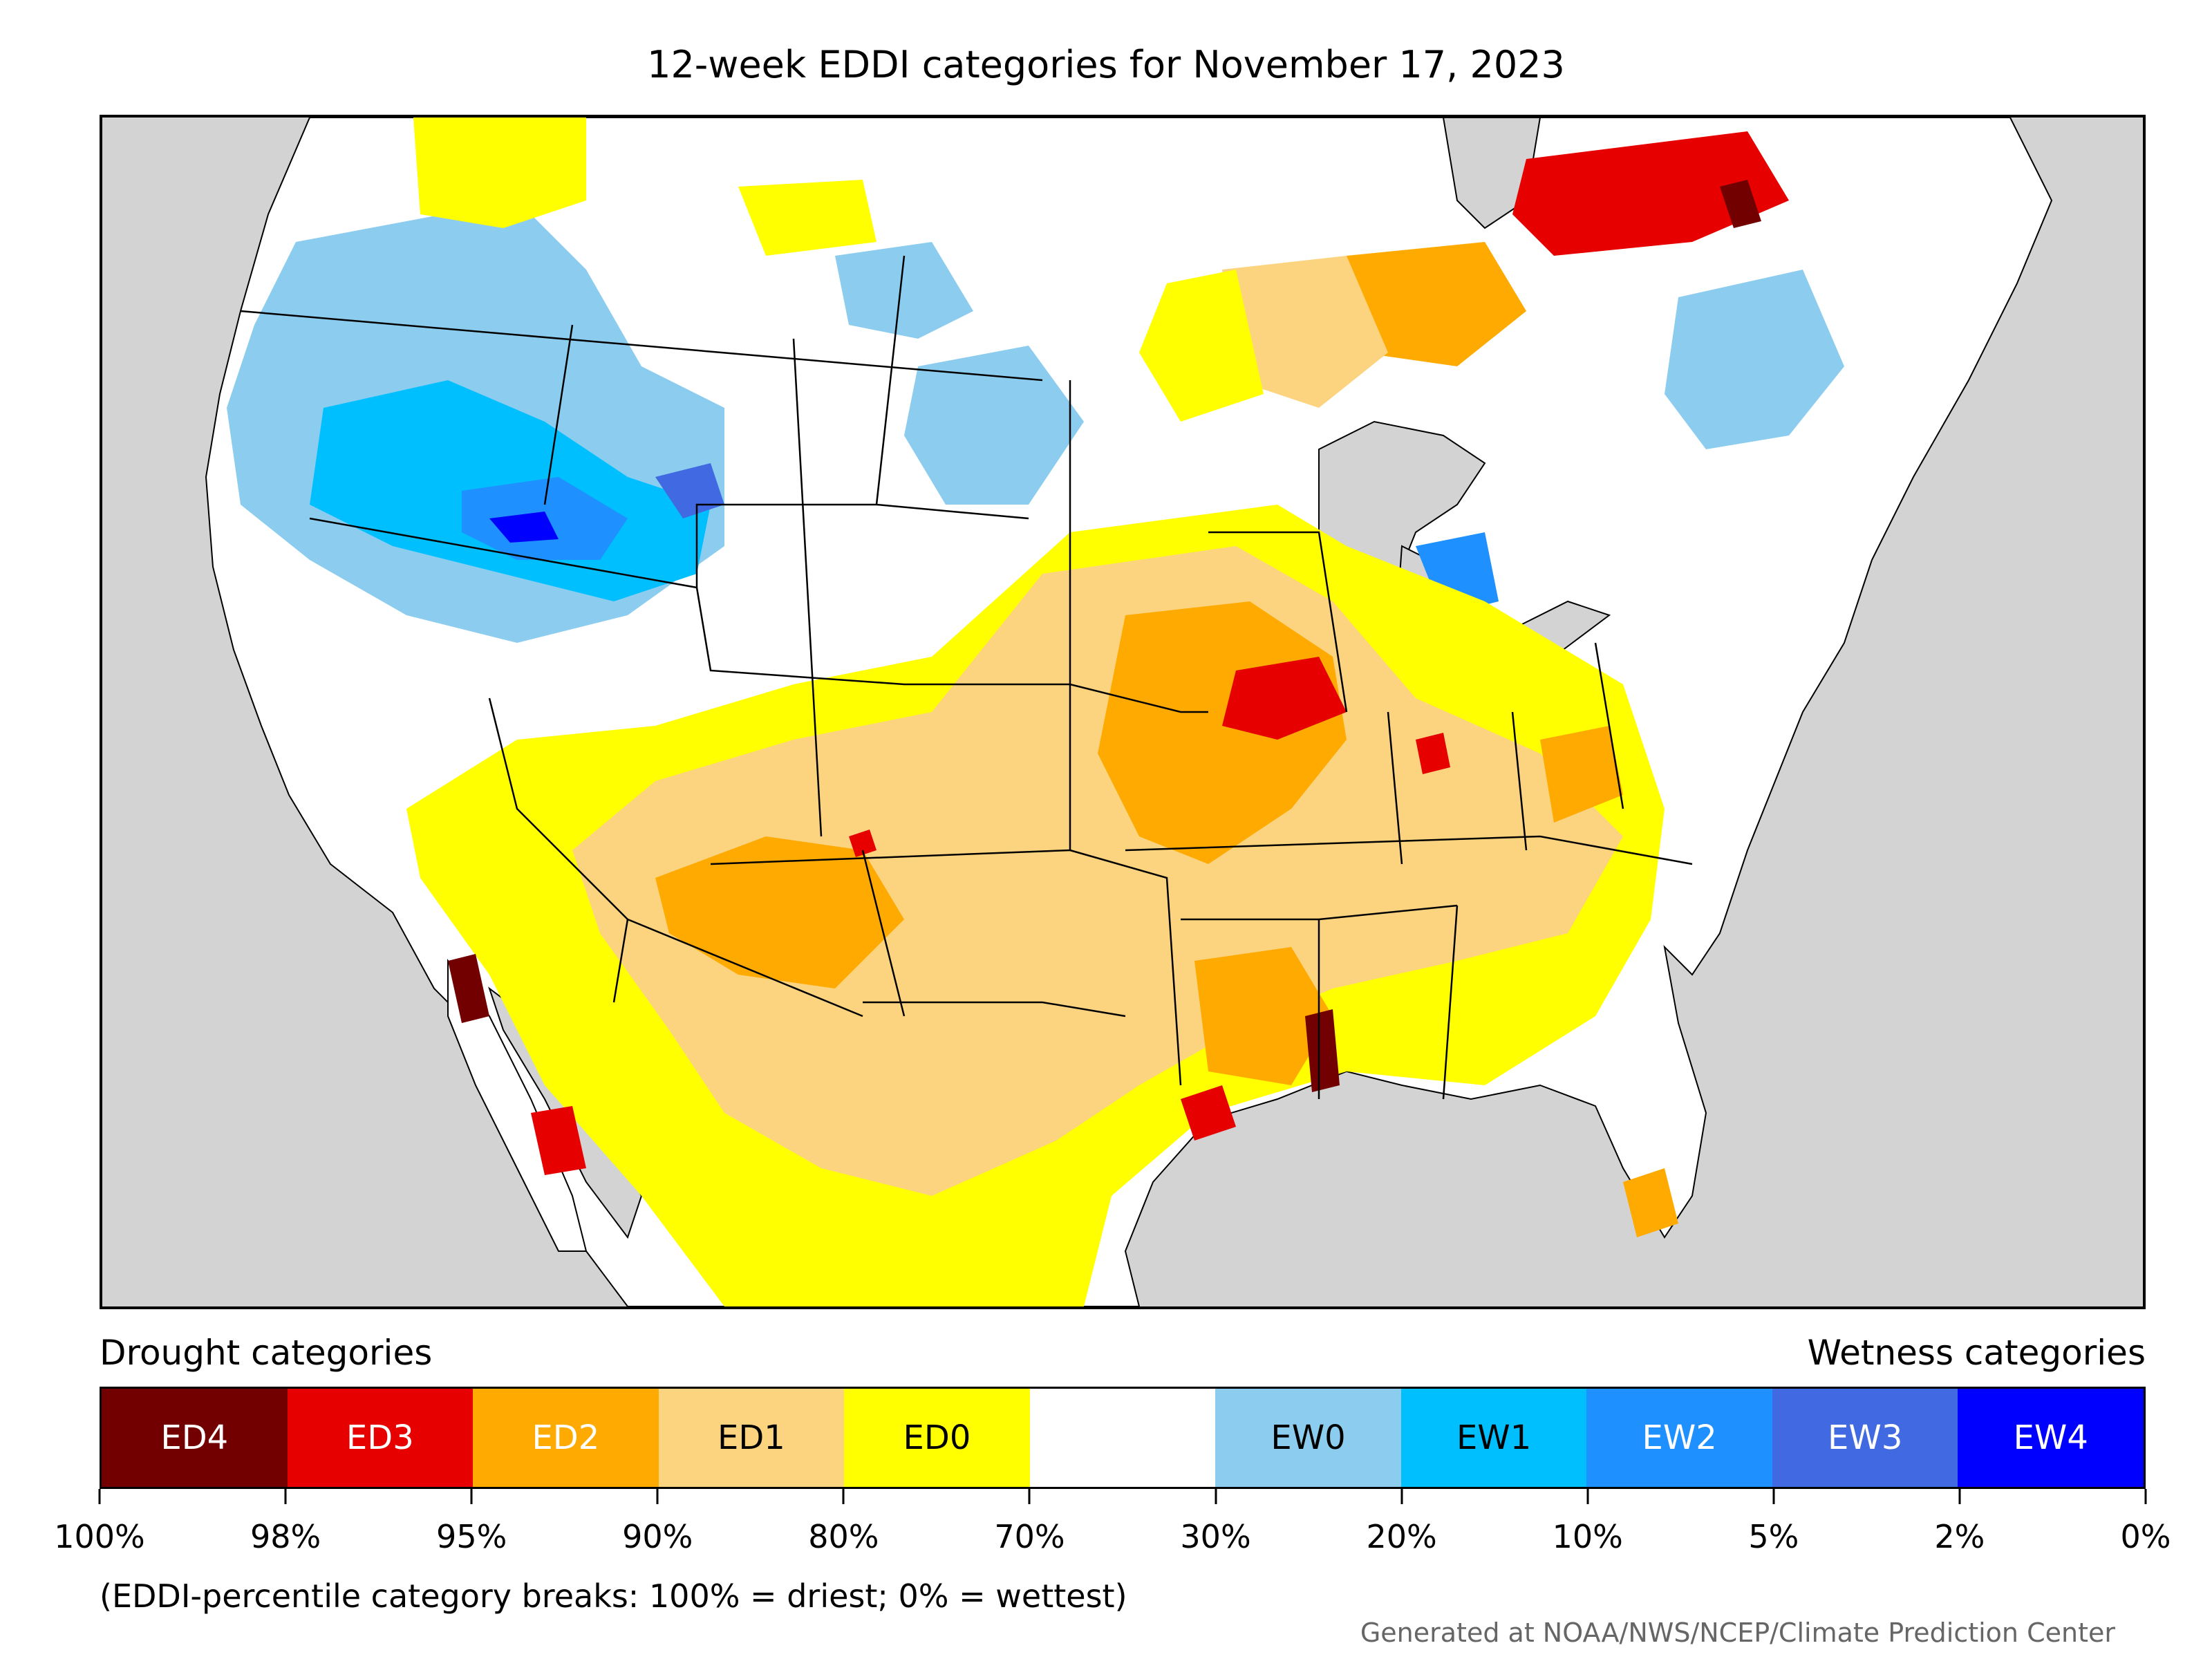 The image size is (2212, 1659). What do you see at coordinates (2051, 1438) in the screenshot?
I see `colorbar-cell-ew4: EW4` at bounding box center [2051, 1438].